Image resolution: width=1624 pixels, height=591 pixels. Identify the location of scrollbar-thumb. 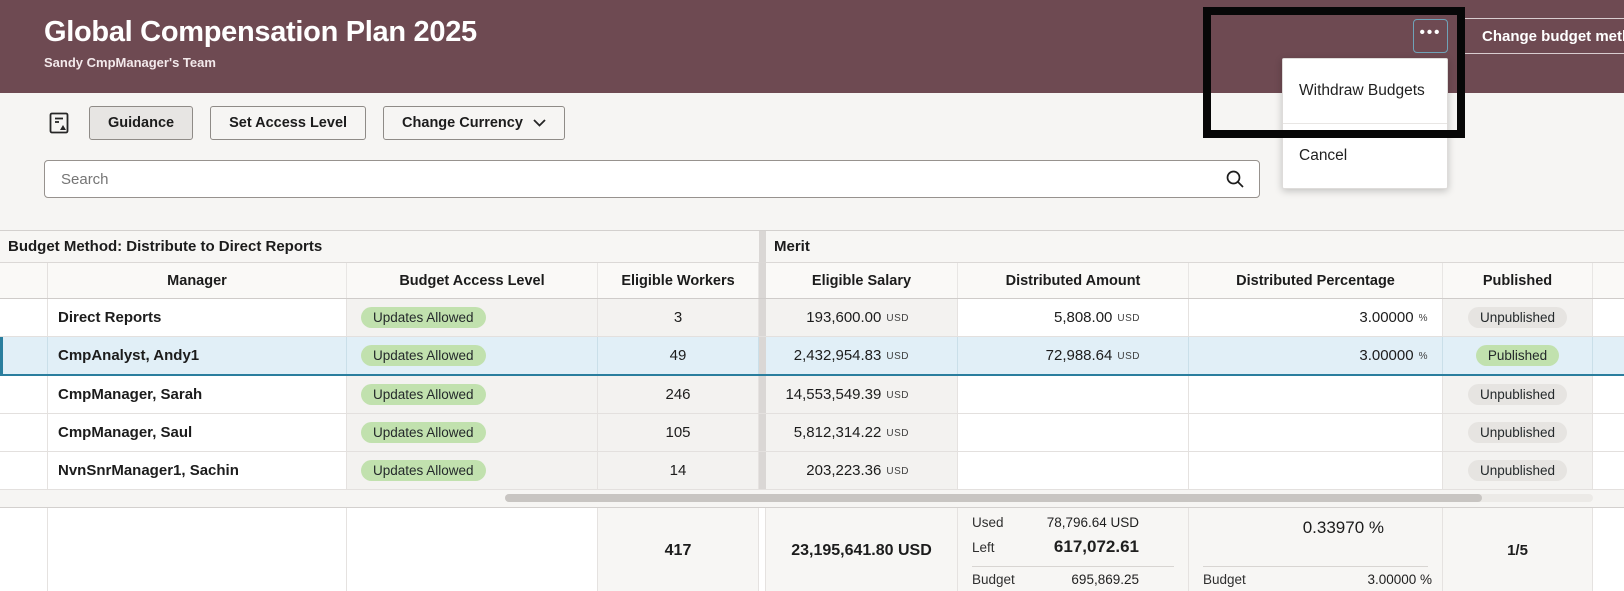
(993, 498).